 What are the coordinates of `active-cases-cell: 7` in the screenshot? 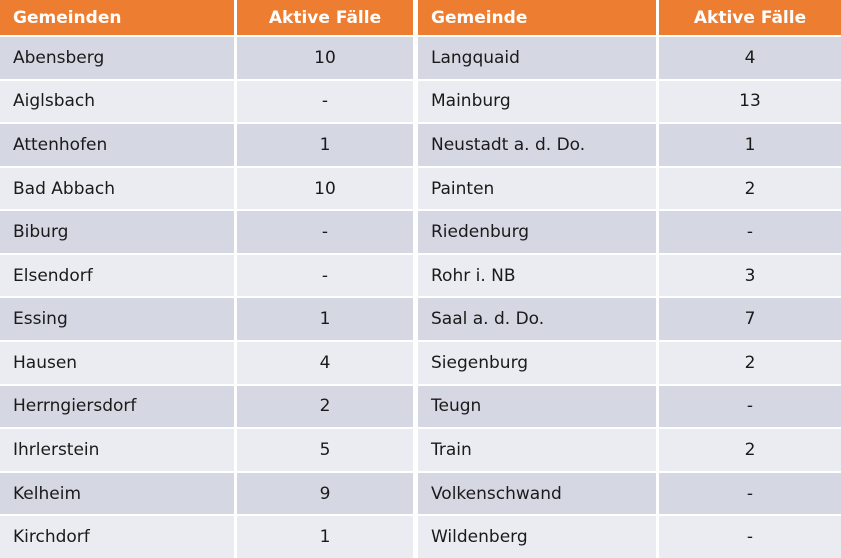 It's located at (750, 319).